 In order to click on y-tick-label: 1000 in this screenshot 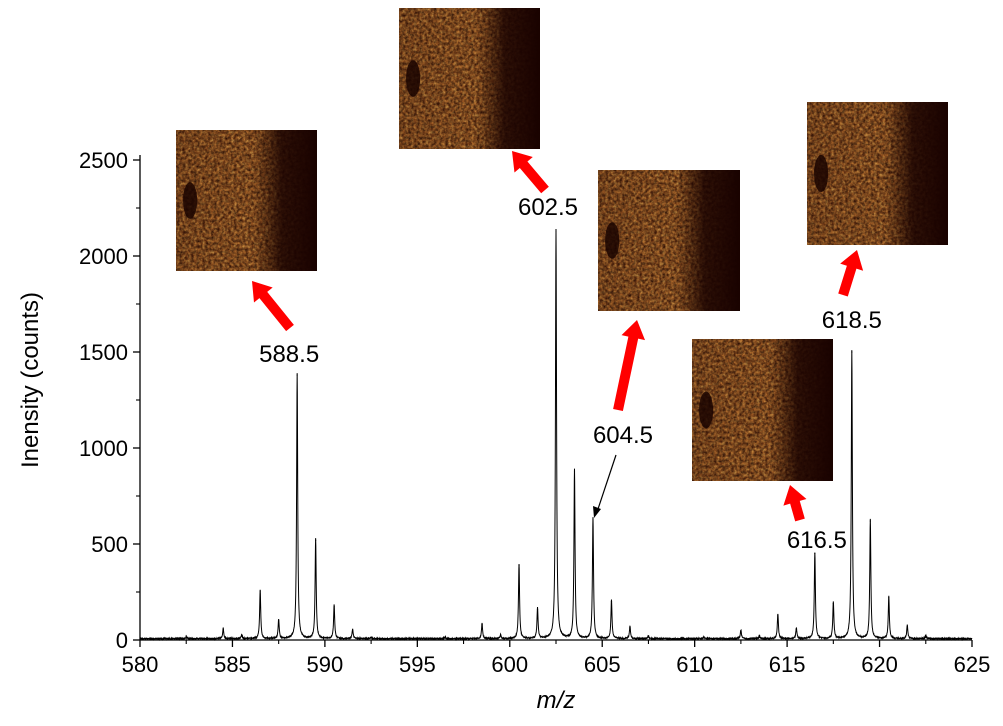, I will do `click(103, 448)`.